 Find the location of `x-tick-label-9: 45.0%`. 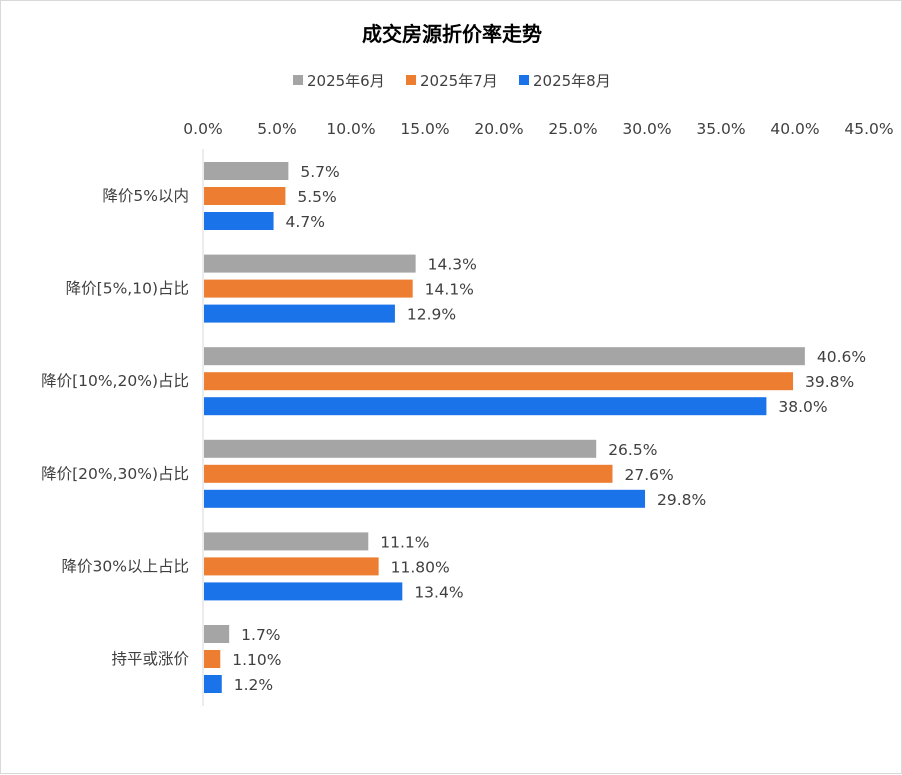

x-tick-label-9: 45.0% is located at coordinates (868, 129).